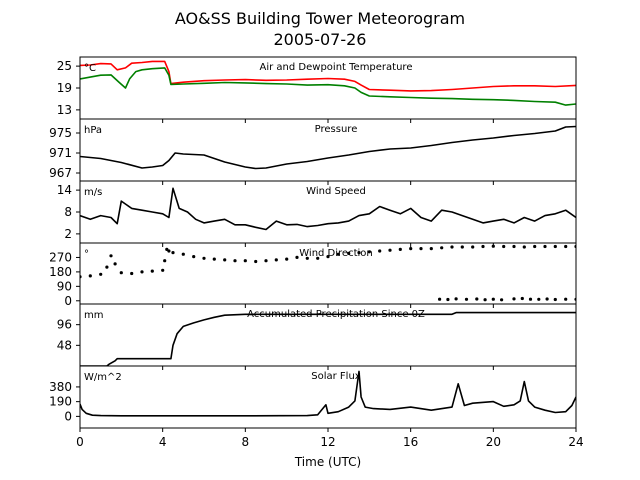  What do you see at coordinates (64, 110) in the screenshot?
I see `y-tick-label: 13` at bounding box center [64, 110].